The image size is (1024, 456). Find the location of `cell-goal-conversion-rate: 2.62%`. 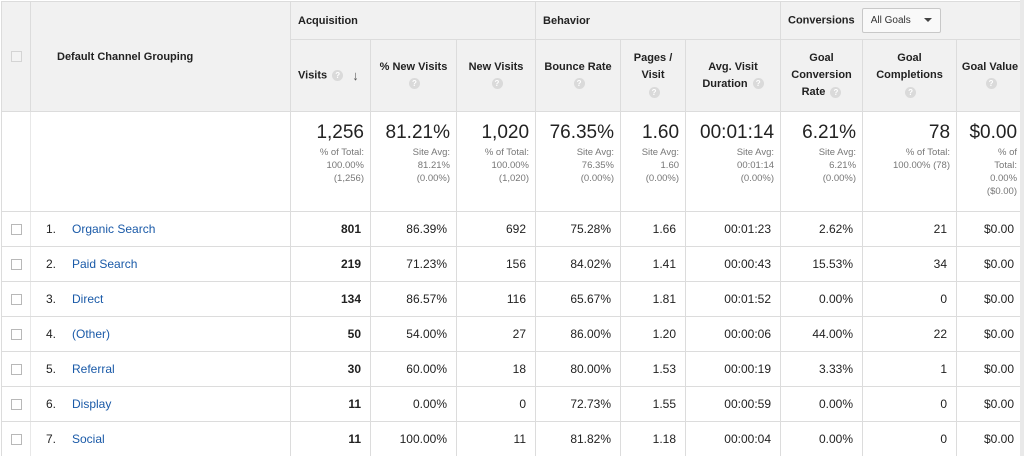

cell-goal-conversion-rate: 2.62% is located at coordinates (822, 229).